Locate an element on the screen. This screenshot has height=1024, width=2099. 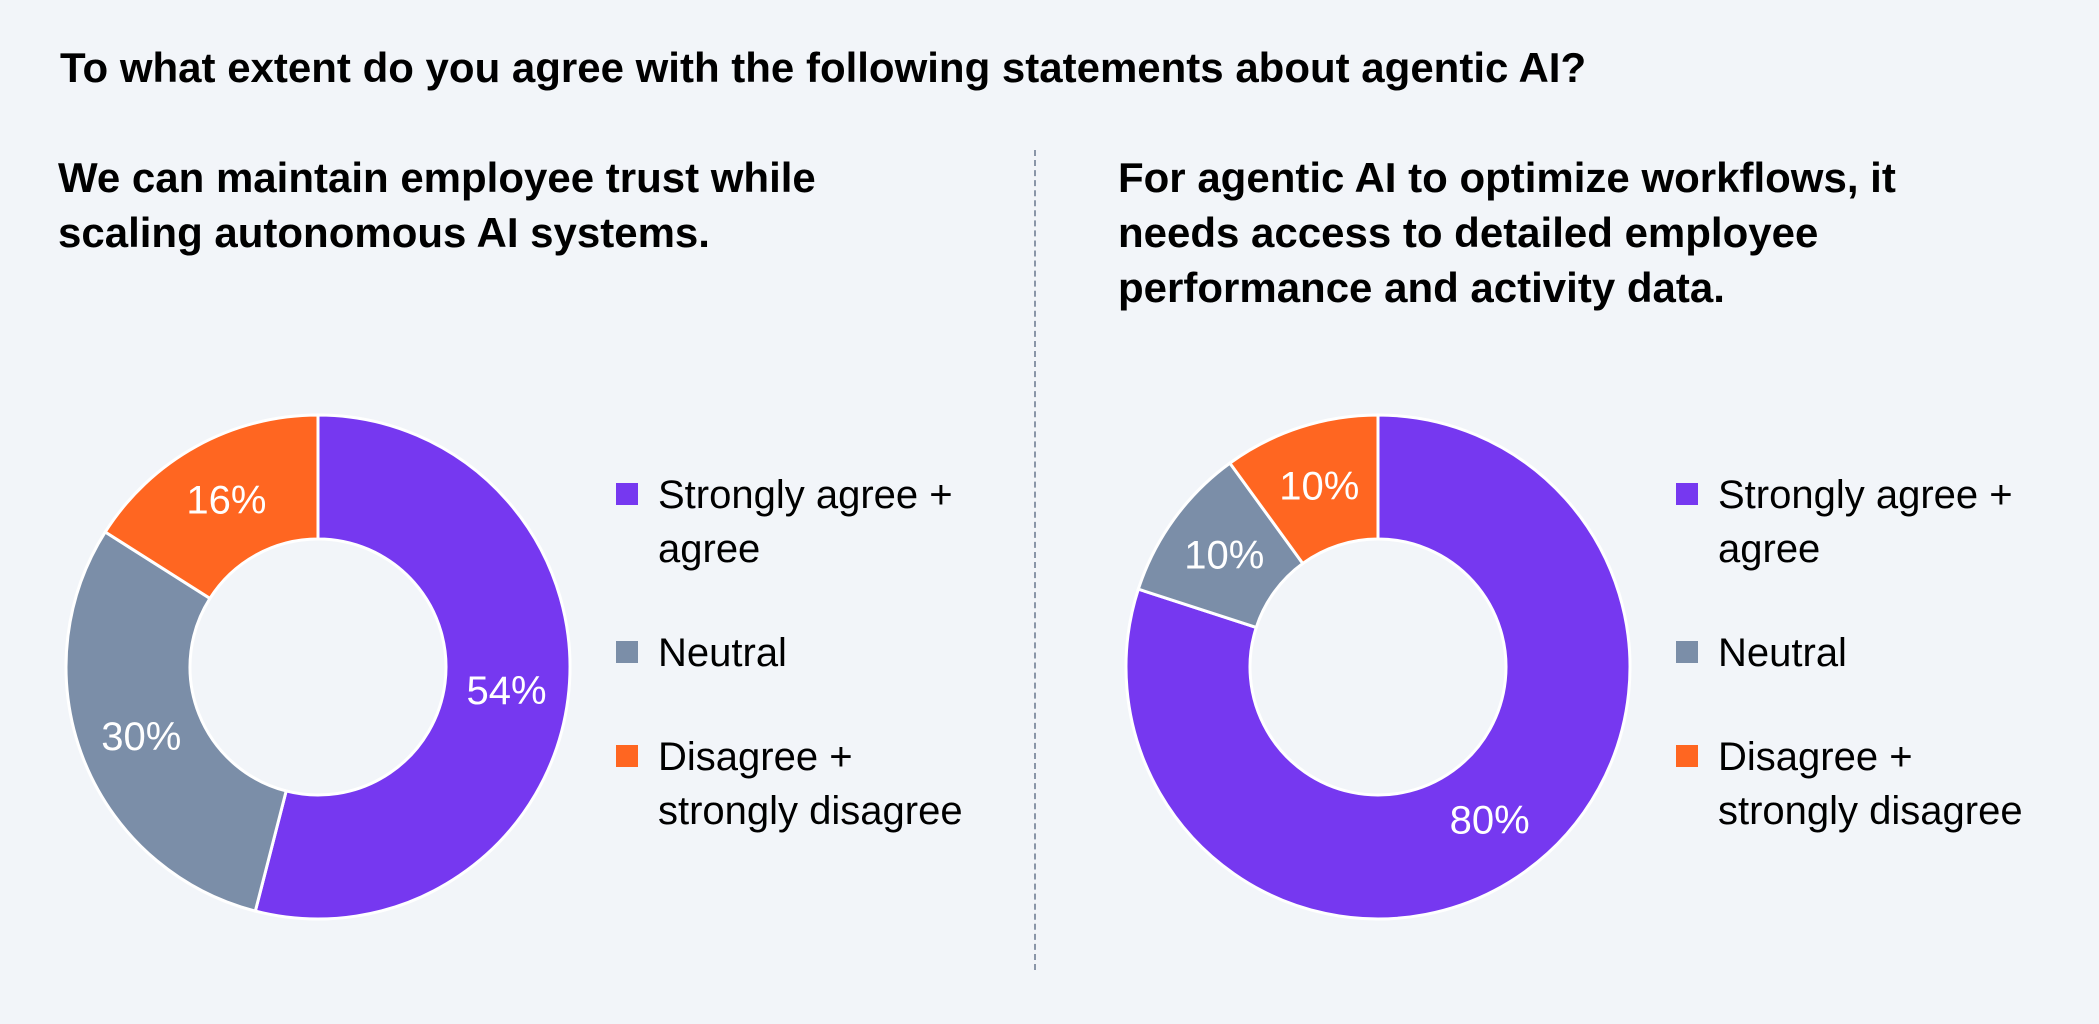
slice-label-disagree-strongly-disagree: 16% is located at coordinates (226, 501).